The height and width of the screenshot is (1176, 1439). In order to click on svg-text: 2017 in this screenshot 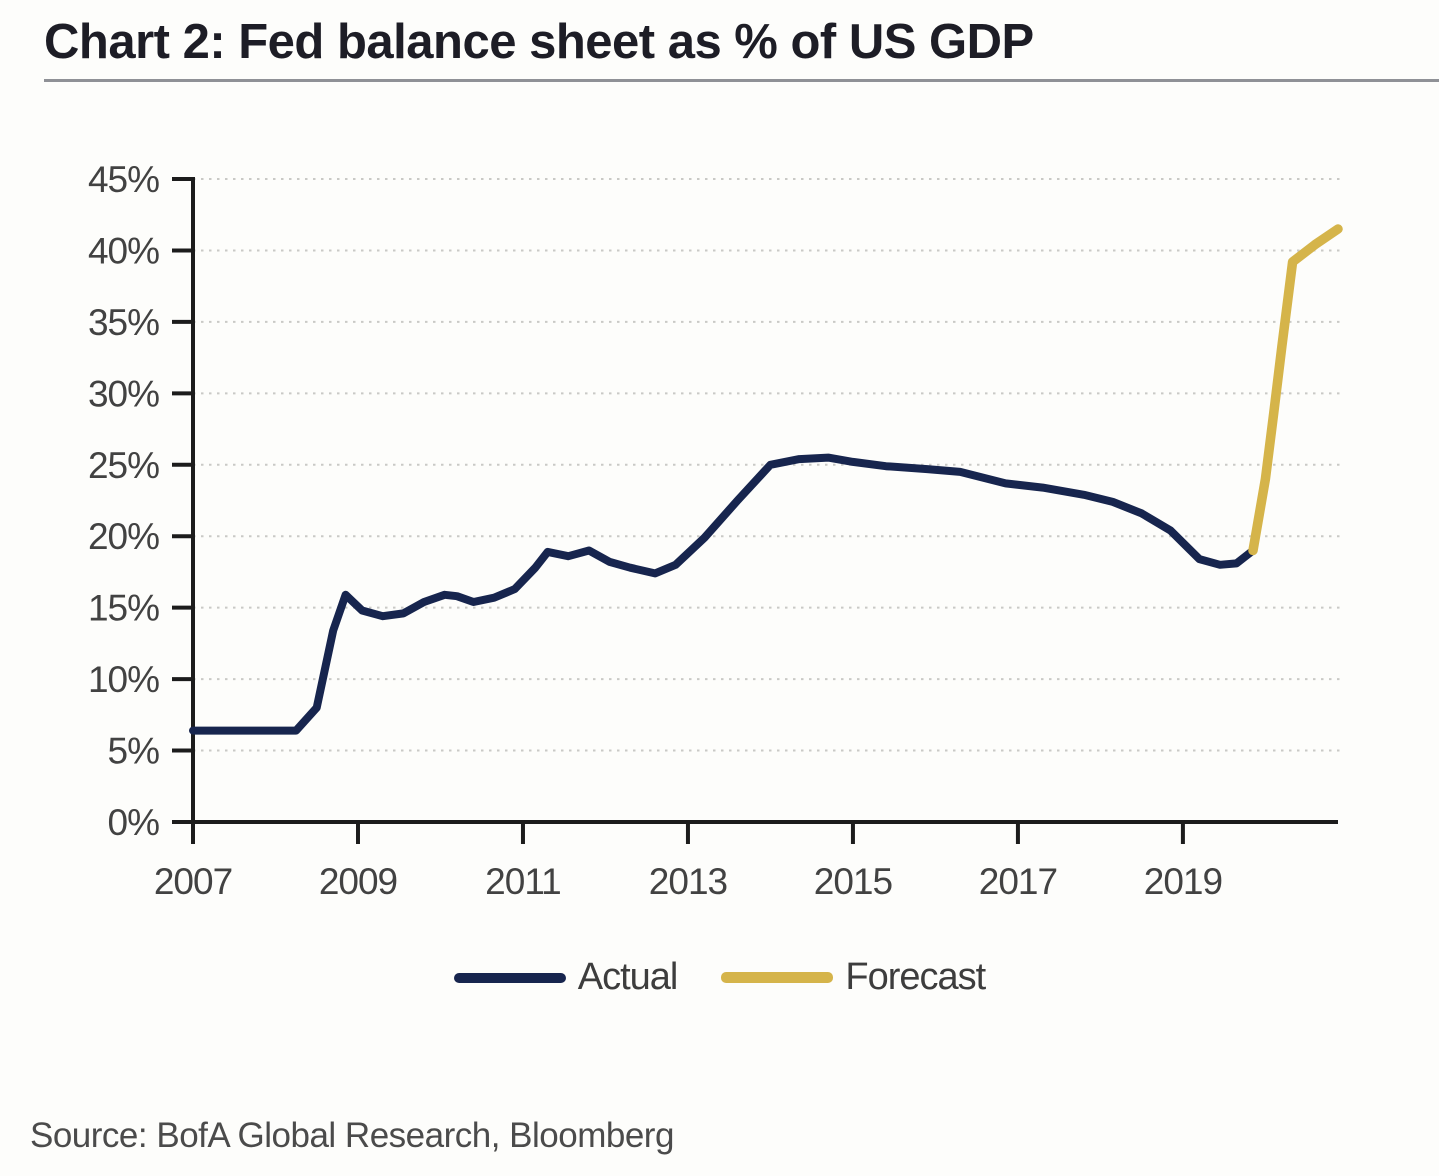, I will do `click(1018, 881)`.